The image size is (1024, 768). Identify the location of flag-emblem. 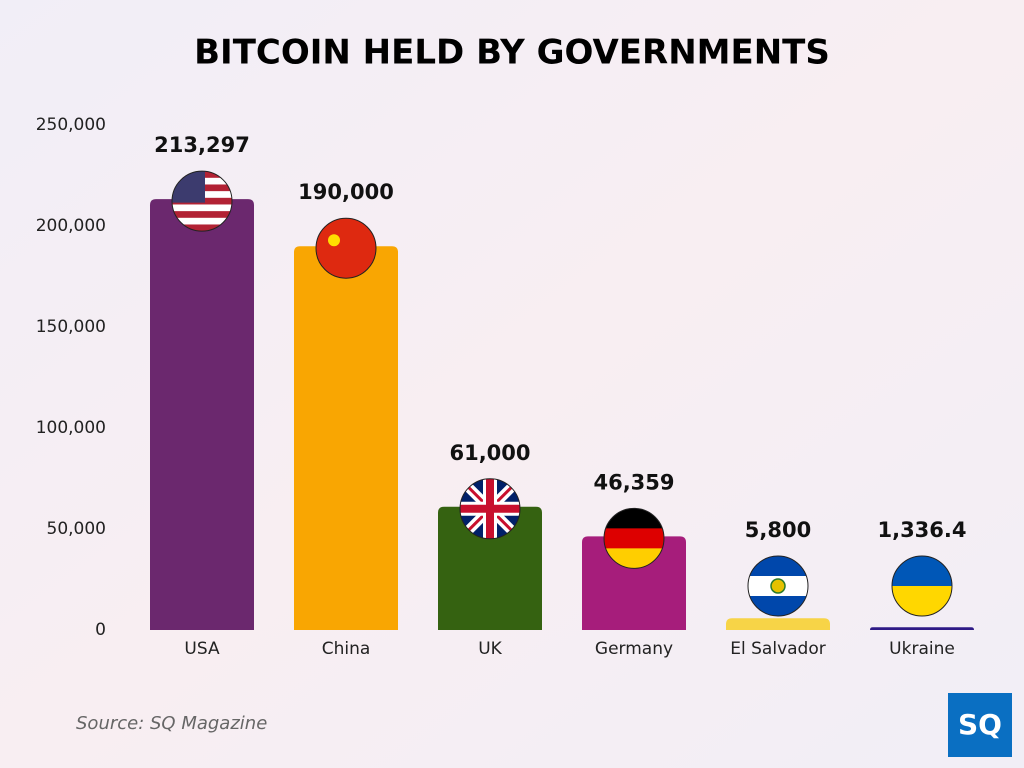
(778, 586).